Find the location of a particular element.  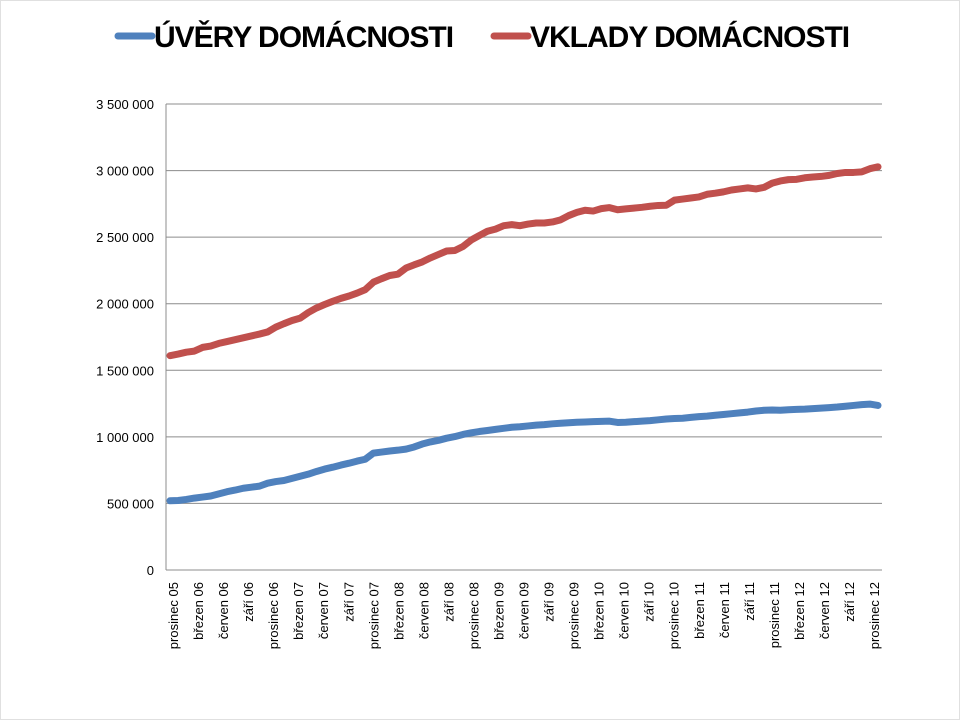

x-tick-label: březen 08 is located at coordinates (398, 611).